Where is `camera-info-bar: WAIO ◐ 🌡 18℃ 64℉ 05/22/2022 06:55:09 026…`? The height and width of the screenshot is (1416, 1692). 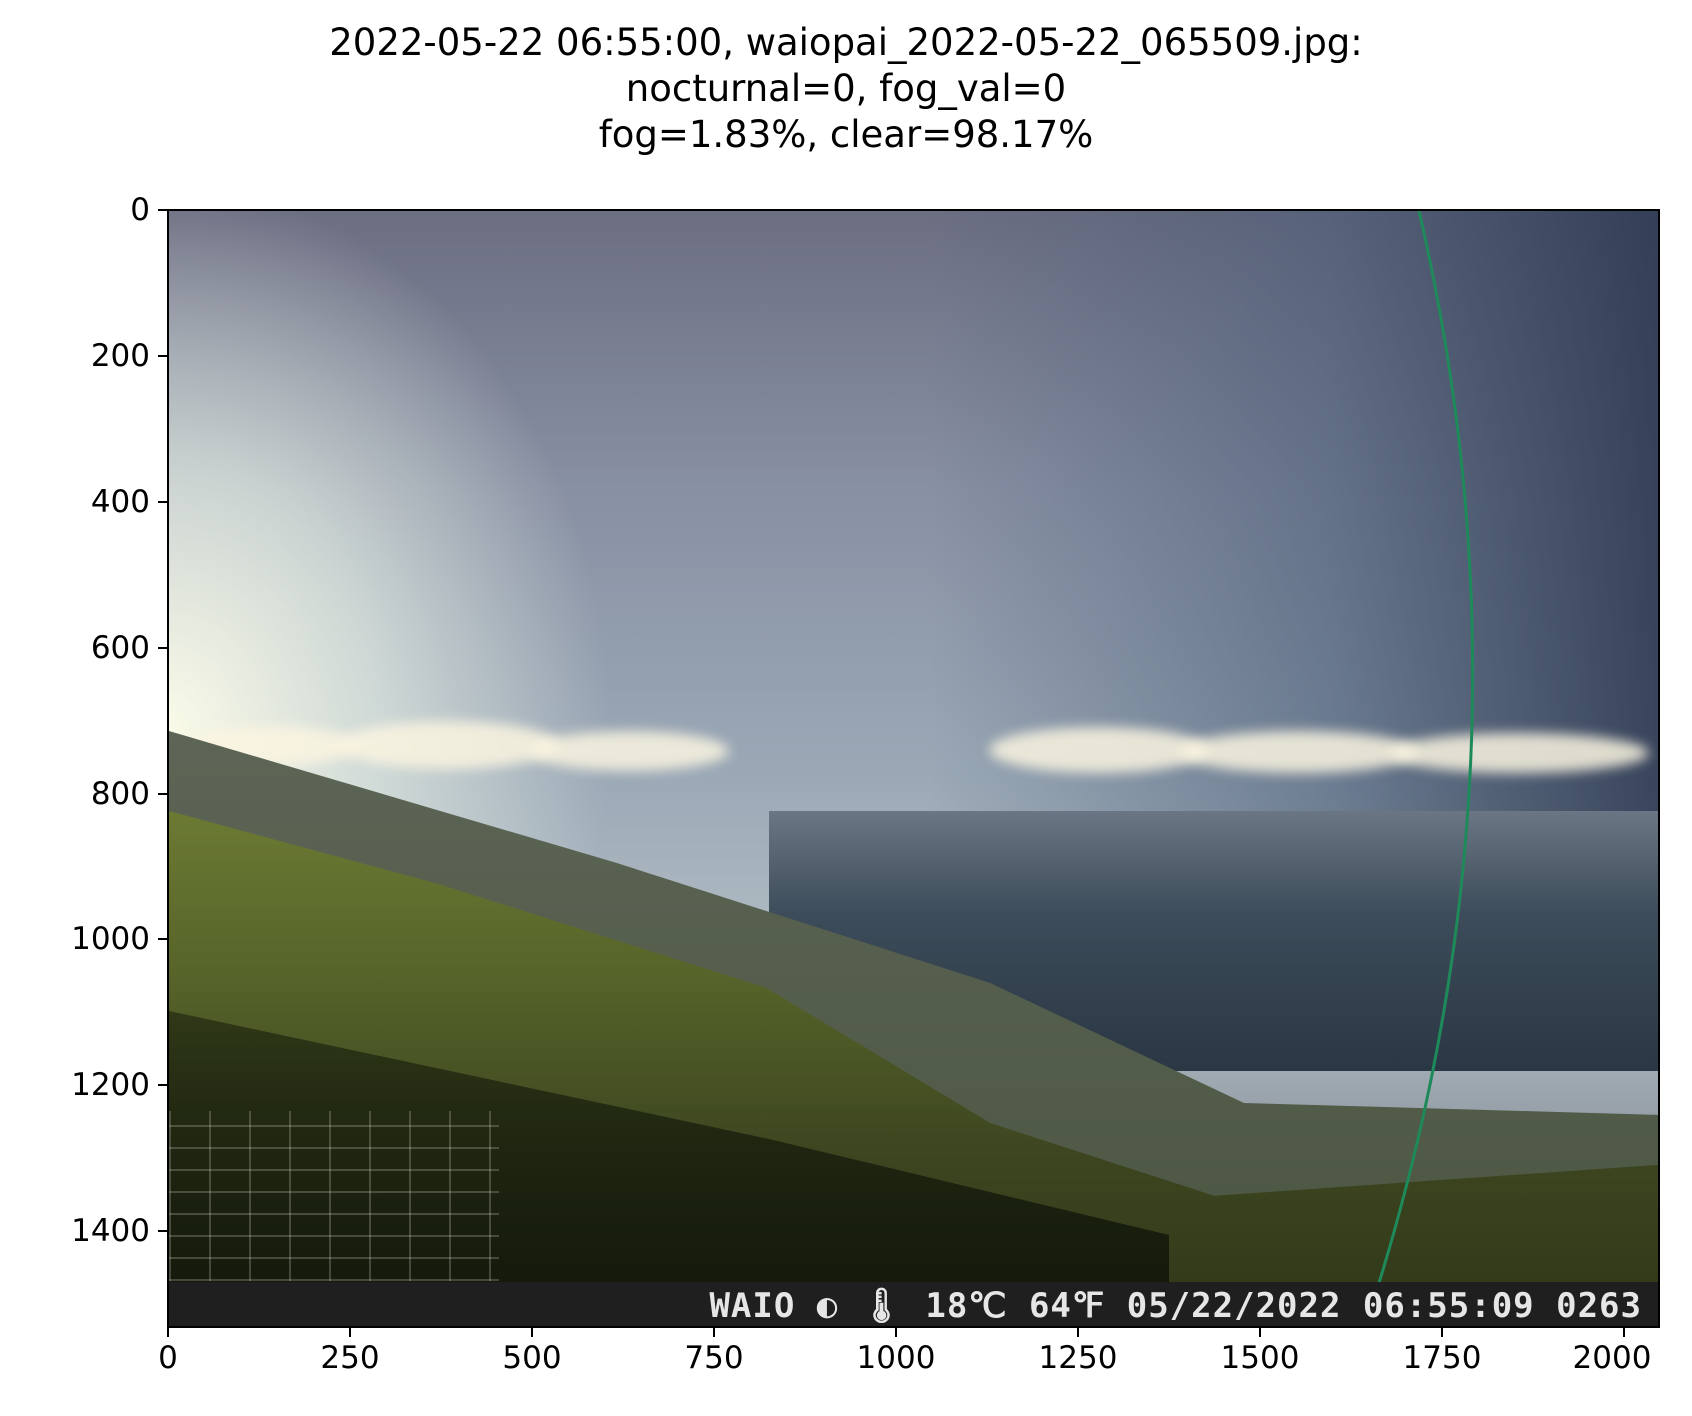 camera-info-bar: WAIO ◐ 🌡 18℃ 64℉ 05/22/2022 06:55:09 026… is located at coordinates (913, 1304).